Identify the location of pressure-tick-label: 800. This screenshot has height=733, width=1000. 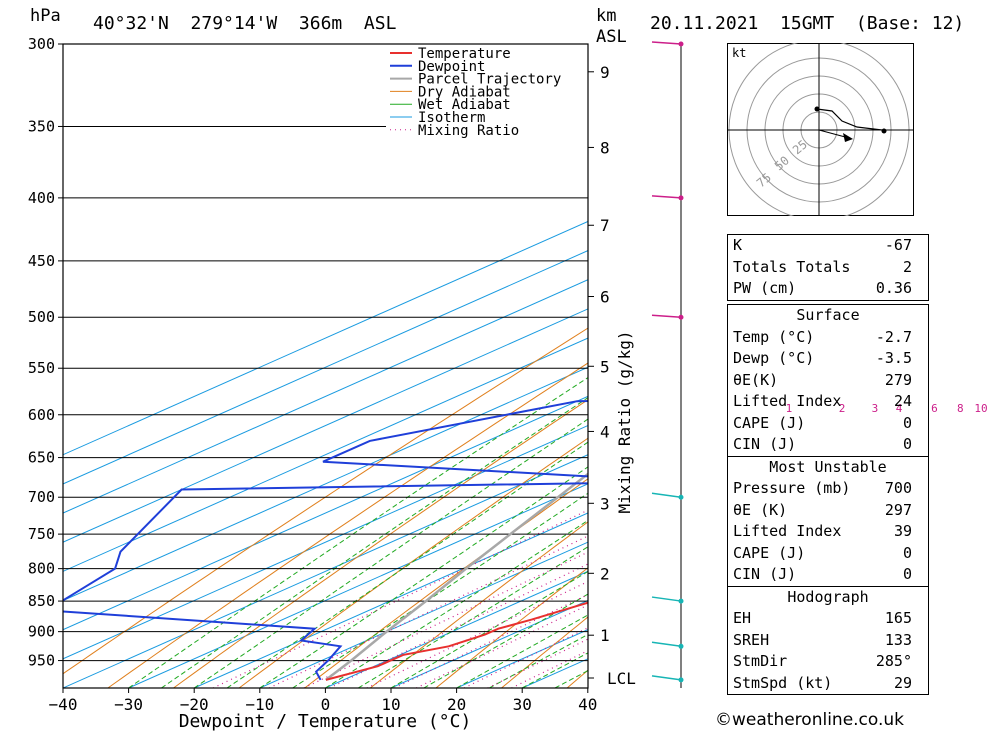
(41, 569).